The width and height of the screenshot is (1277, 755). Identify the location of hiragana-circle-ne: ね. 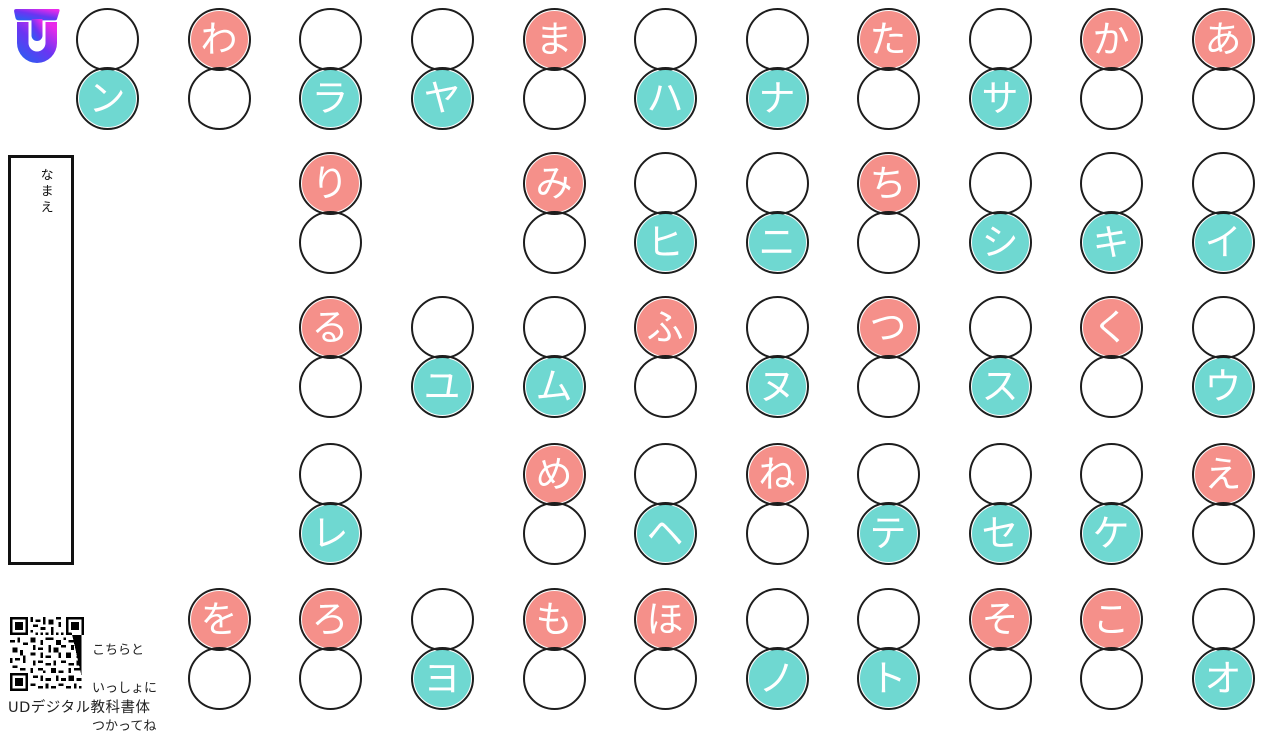
(777, 474).